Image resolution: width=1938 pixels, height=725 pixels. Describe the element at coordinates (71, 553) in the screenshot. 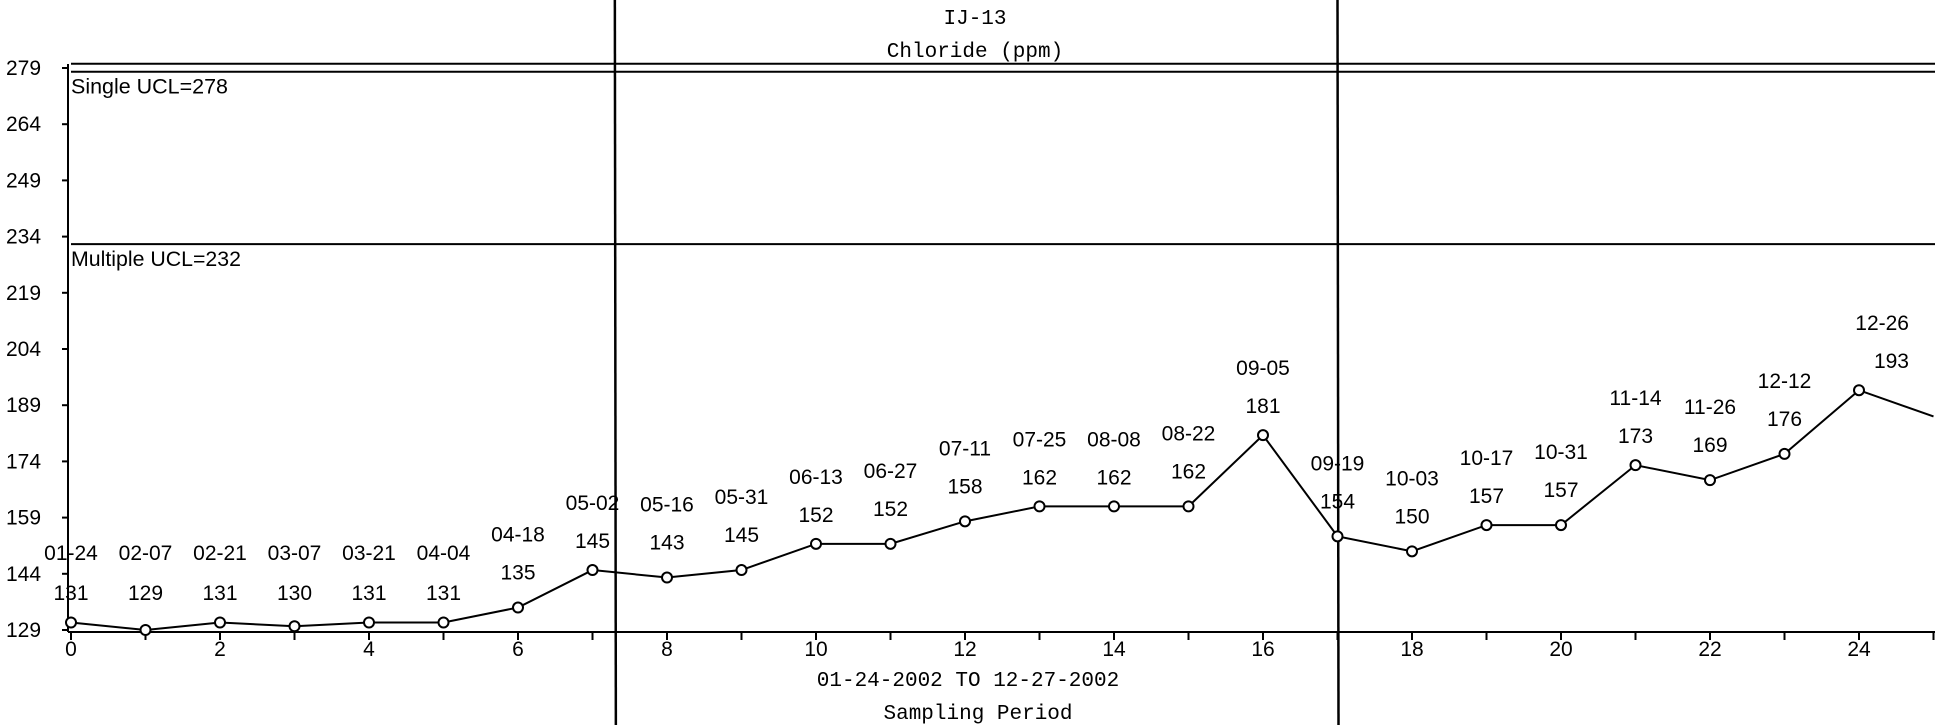

I see `point-date-label: 01-24` at that location.